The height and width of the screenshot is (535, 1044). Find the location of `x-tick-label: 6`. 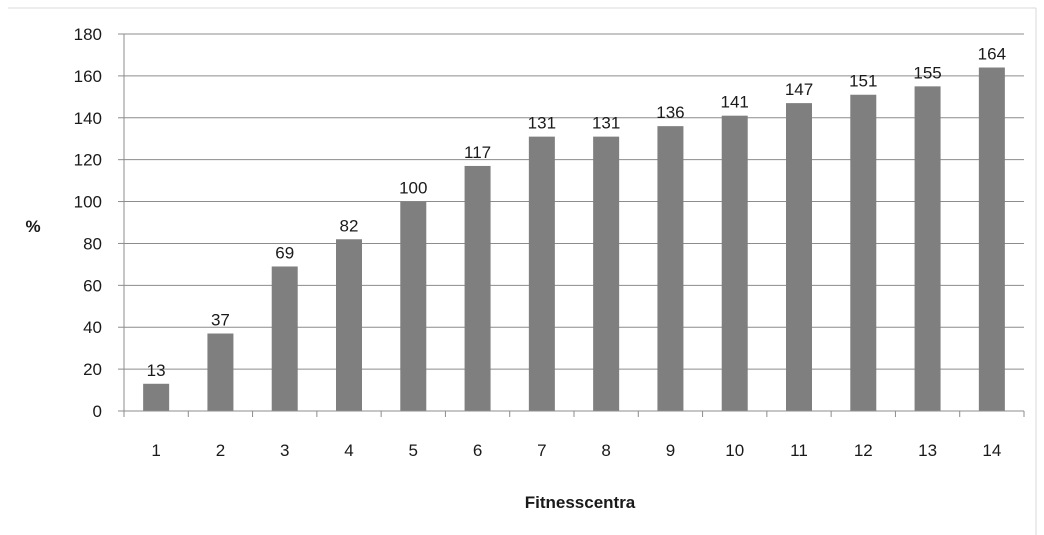

x-tick-label: 6 is located at coordinates (477, 450).